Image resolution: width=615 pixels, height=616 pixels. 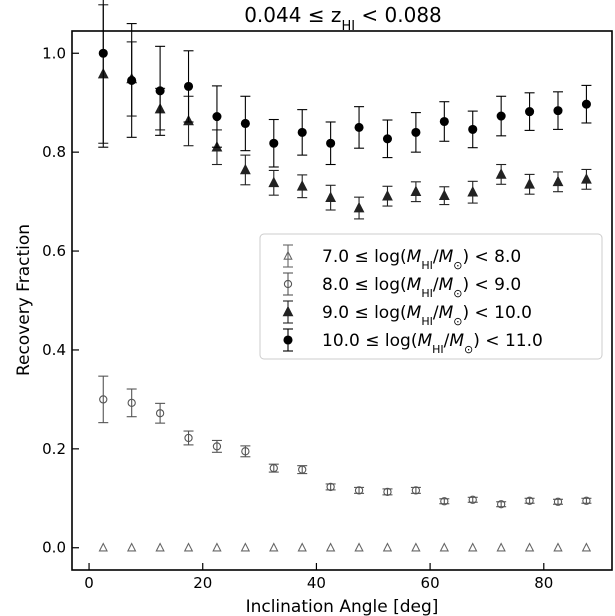 I want to click on x-axis-ticks: 0 20 40 60 80, so click(x=318, y=577).